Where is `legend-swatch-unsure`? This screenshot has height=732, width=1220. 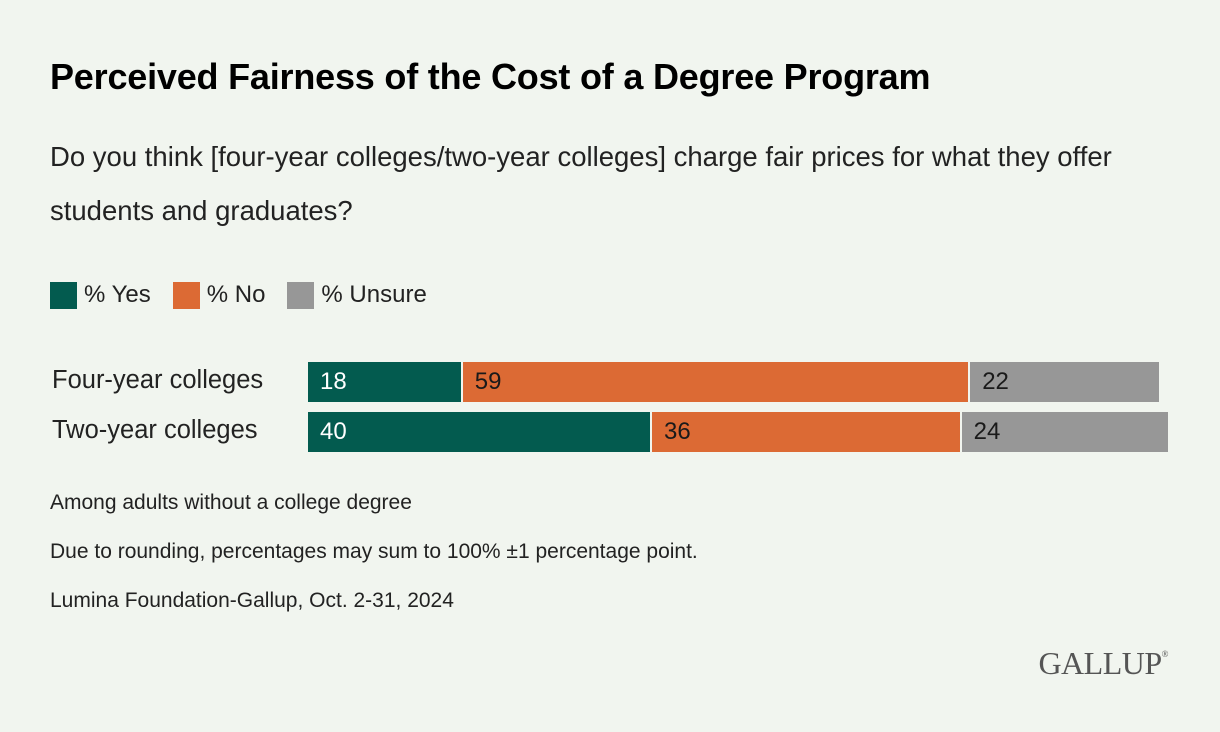 legend-swatch-unsure is located at coordinates (301, 295).